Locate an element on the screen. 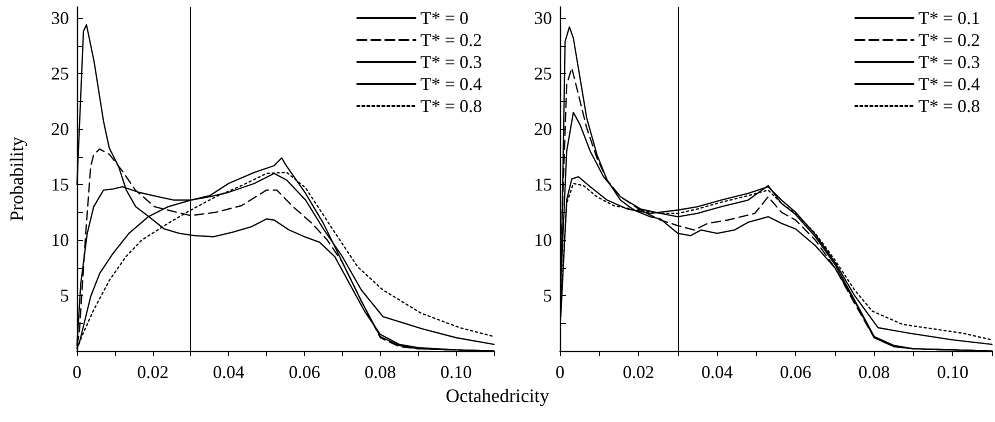 This screenshot has height=422, width=995. legend-label: T* = 0 is located at coordinates (444, 18).